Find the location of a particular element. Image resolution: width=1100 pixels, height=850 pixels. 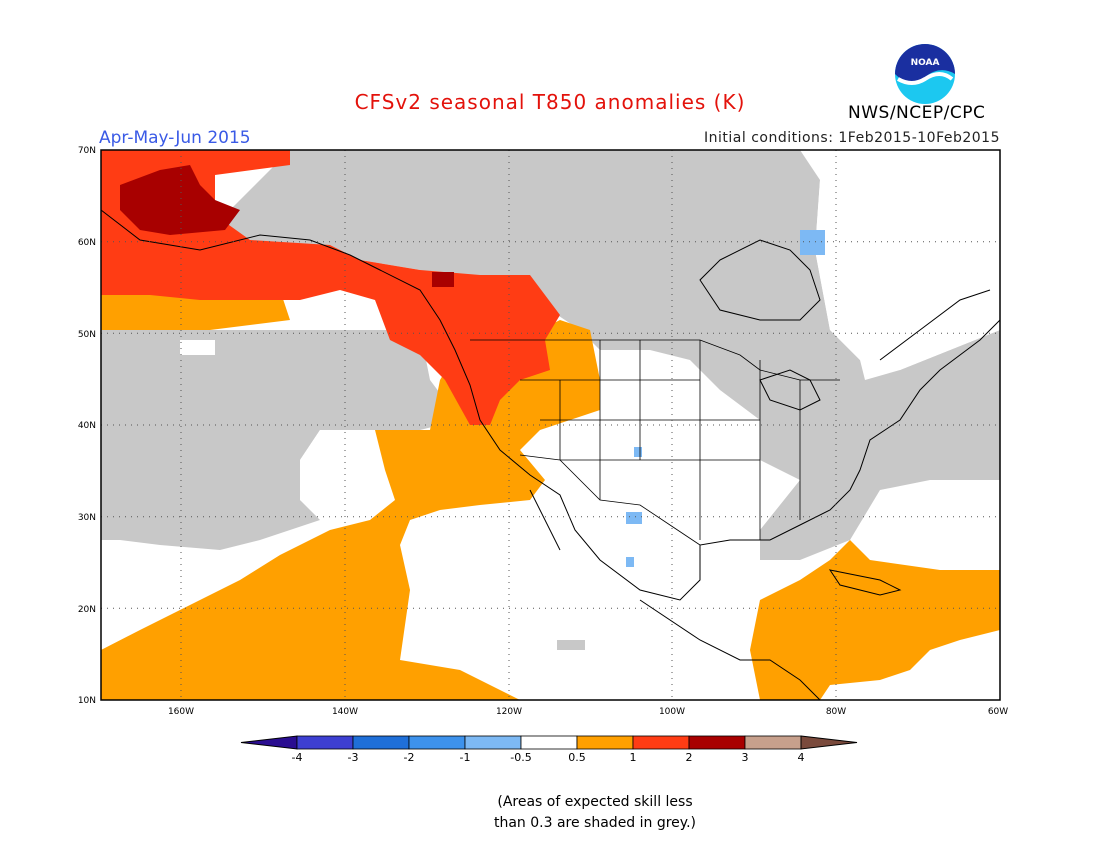

borders is located at coordinates (655, 442).